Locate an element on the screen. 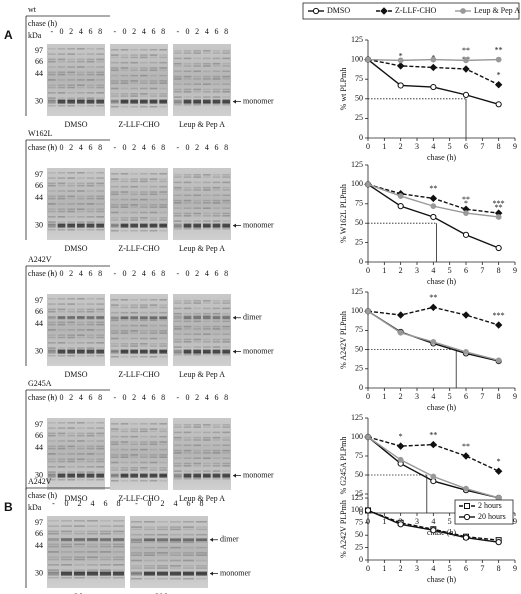 The height and width of the screenshot is (594, 521). significance: * is located at coordinates (499, 461).